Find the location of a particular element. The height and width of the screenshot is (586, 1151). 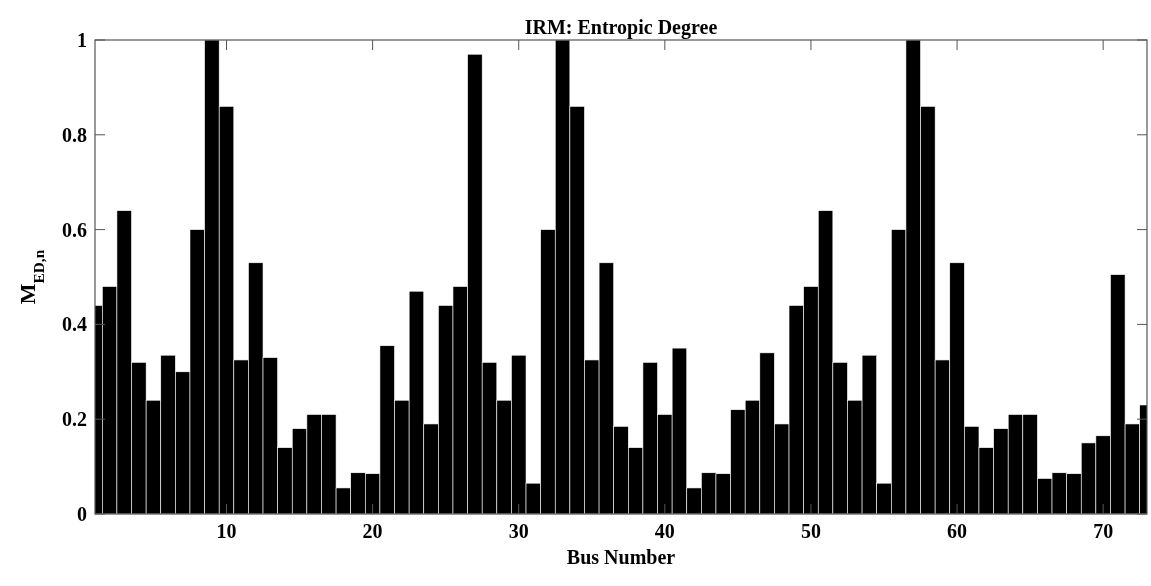

y-tick-label: 1 is located at coordinates (82, 40).